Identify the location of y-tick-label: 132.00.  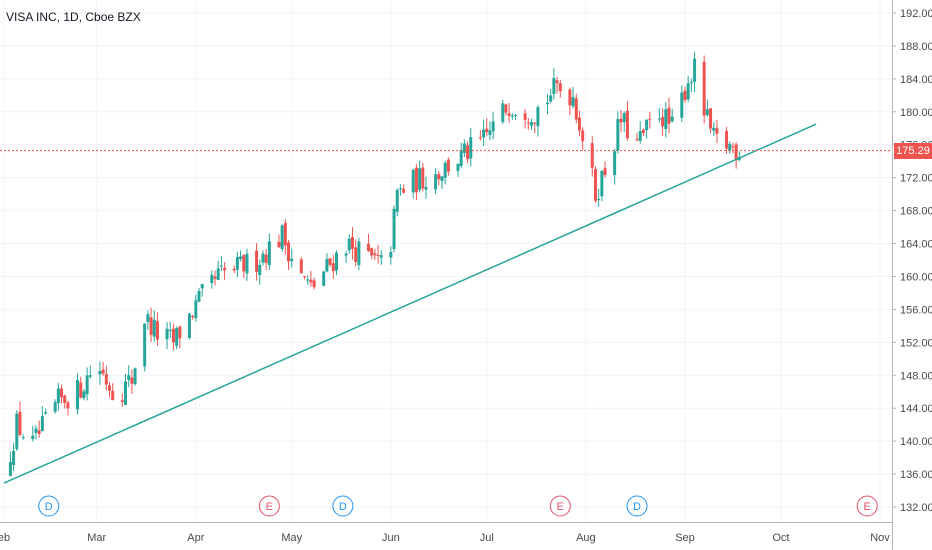
(916, 508).